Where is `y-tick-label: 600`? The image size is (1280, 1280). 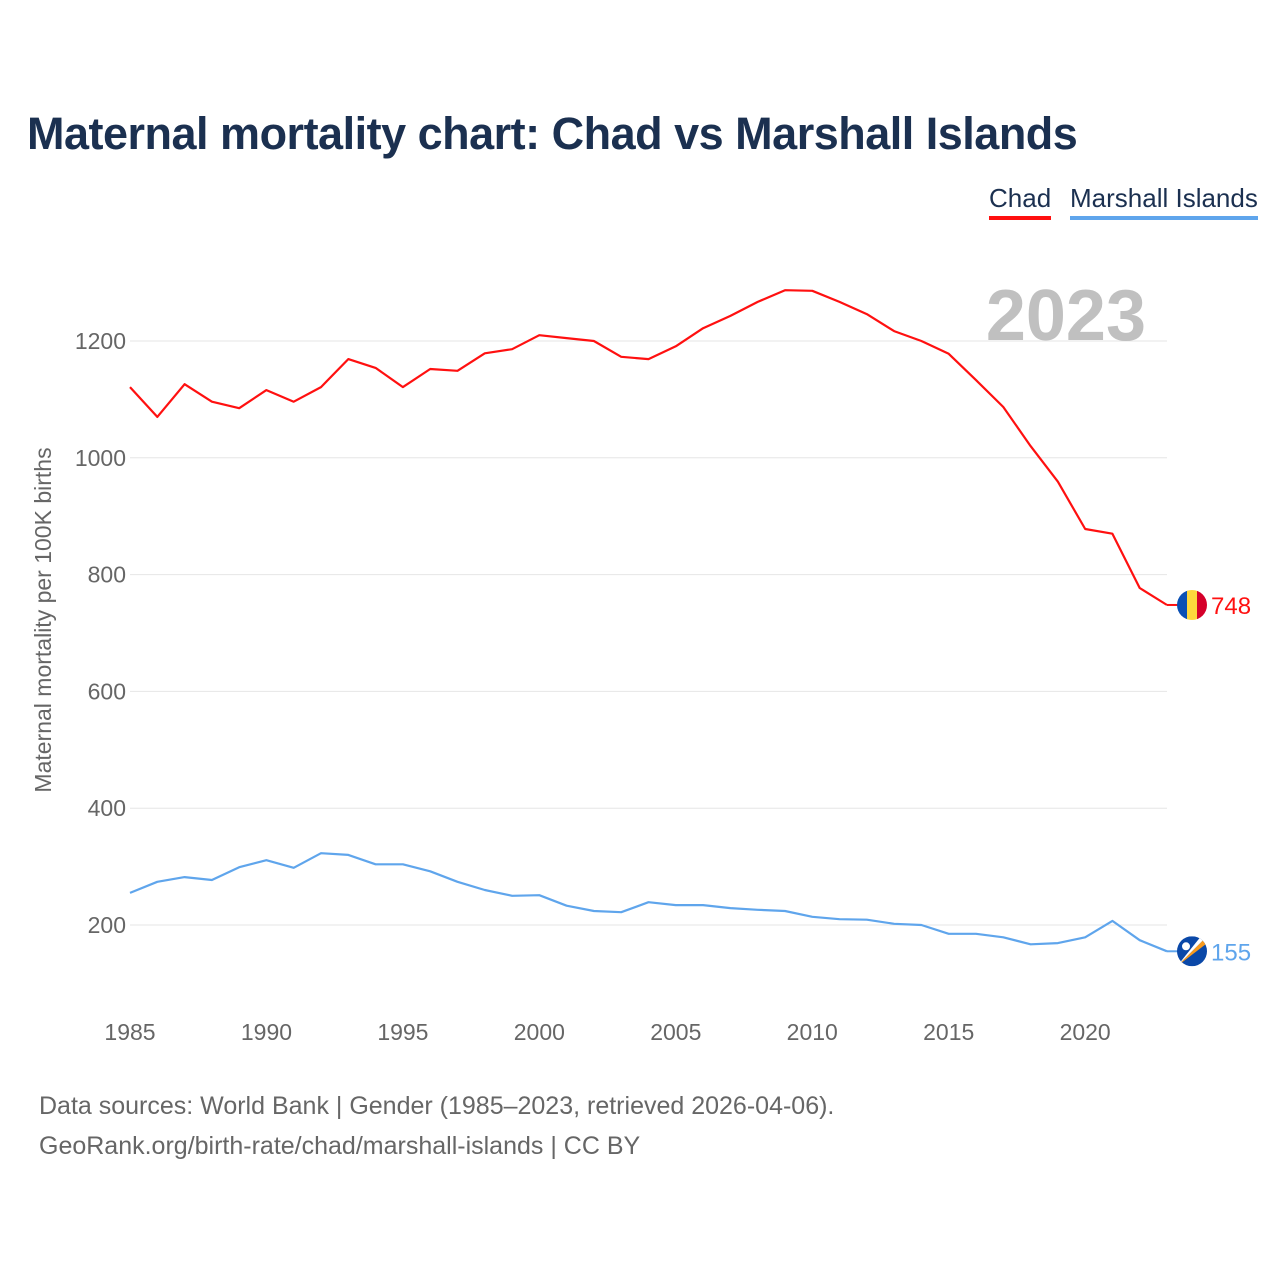
y-tick-label: 600 is located at coordinates (107, 691).